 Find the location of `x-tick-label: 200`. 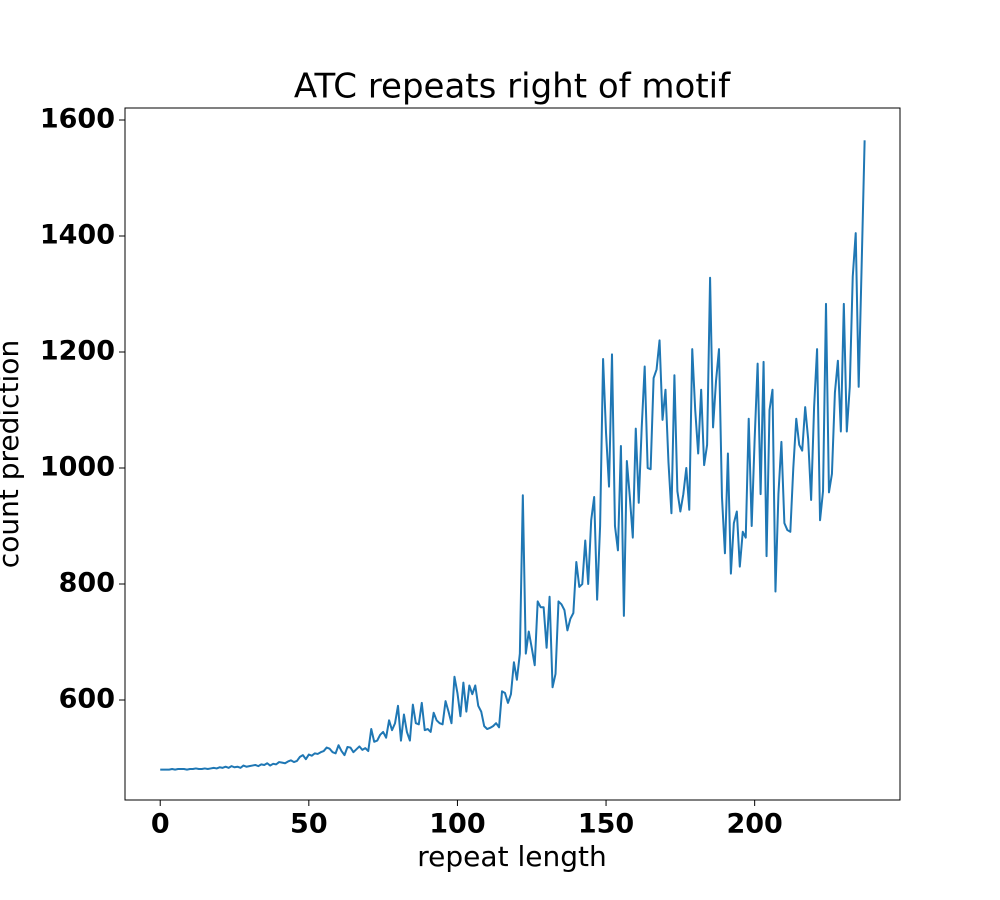

x-tick-label: 200 is located at coordinates (754, 824).